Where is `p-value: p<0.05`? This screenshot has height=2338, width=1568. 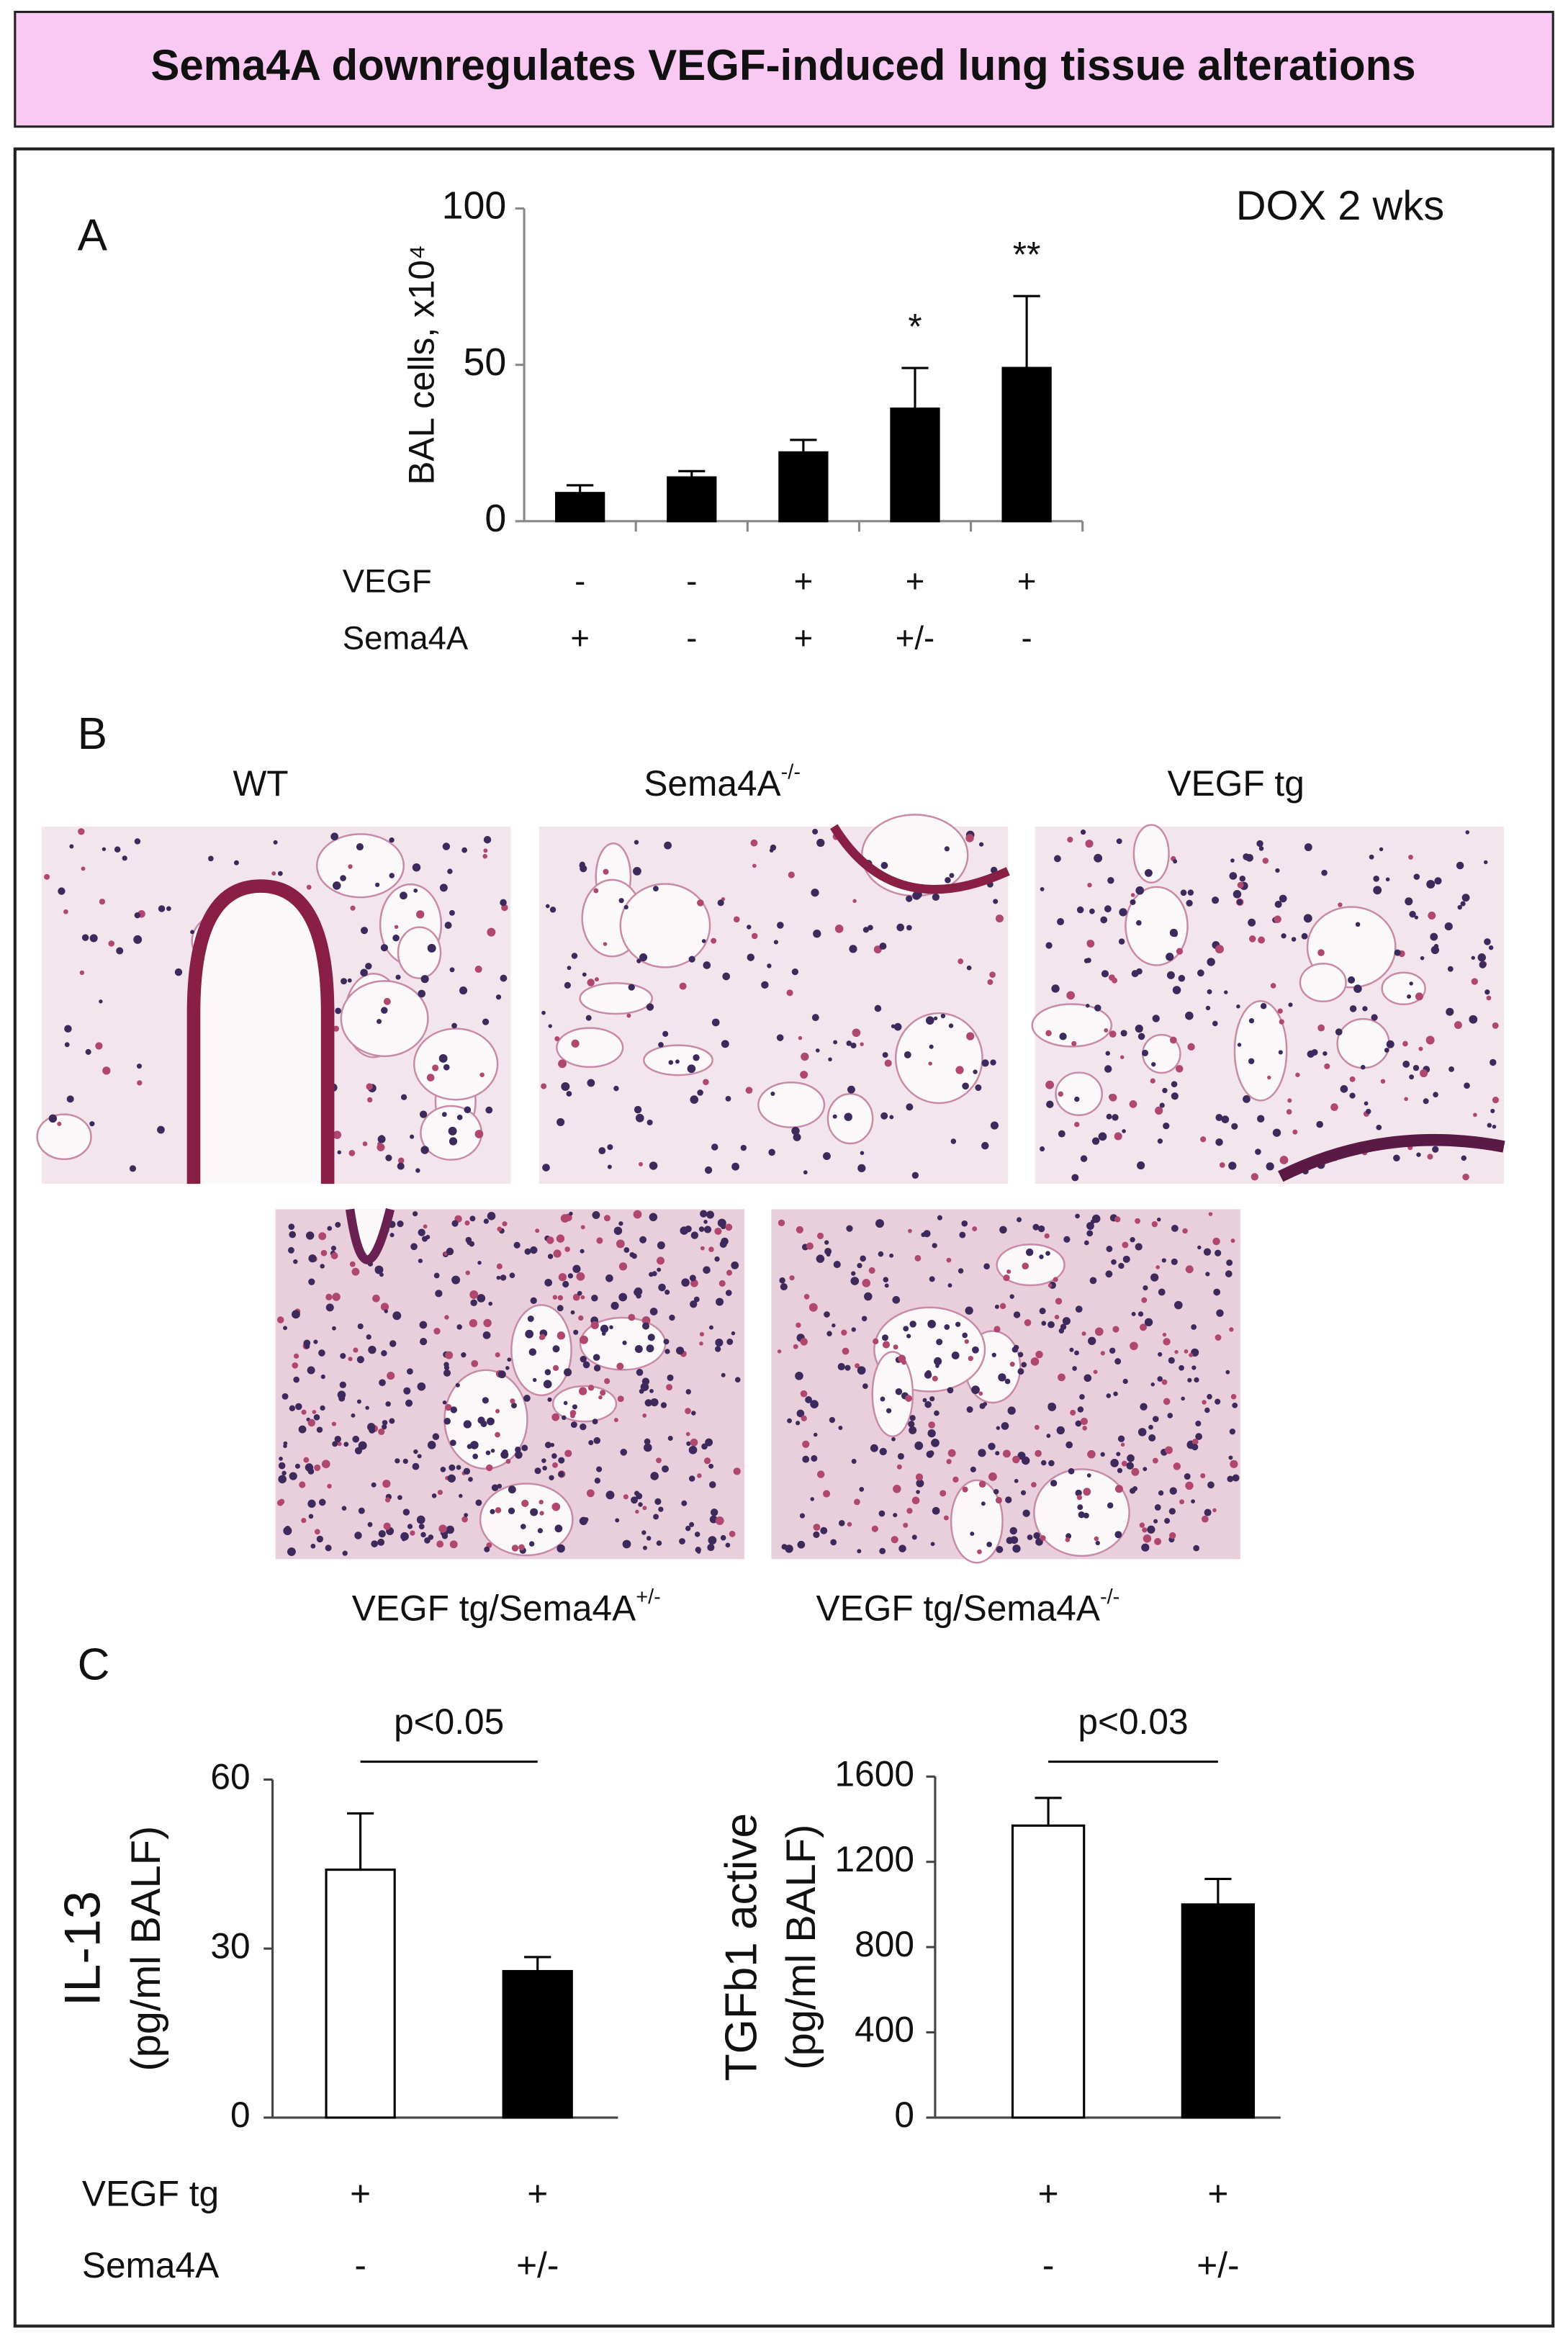 p-value: p<0.05 is located at coordinates (449, 1721).